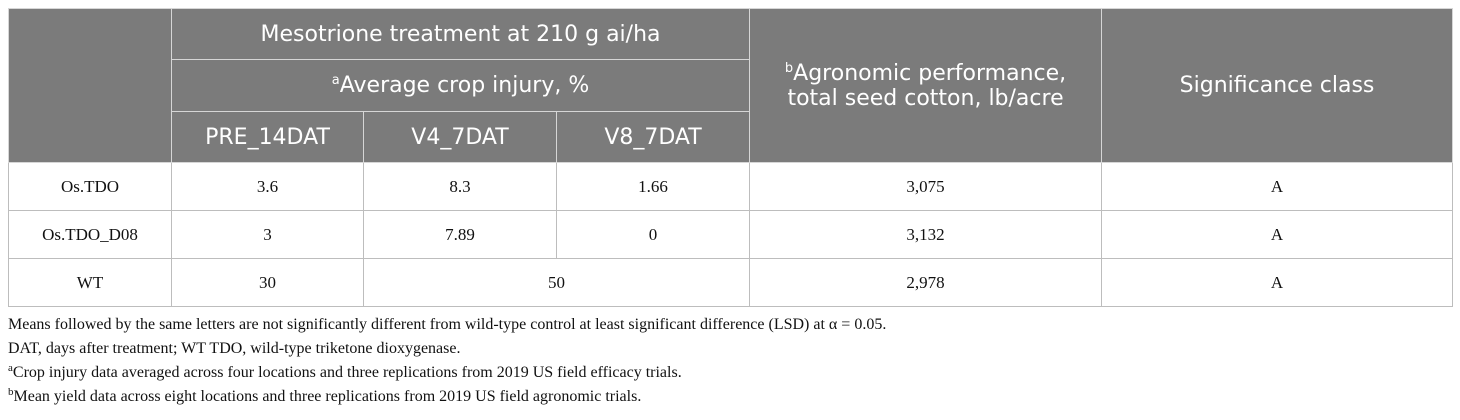 This screenshot has width=1460, height=420. What do you see at coordinates (267, 234) in the screenshot?
I see `cell-pre14dat: 3` at bounding box center [267, 234].